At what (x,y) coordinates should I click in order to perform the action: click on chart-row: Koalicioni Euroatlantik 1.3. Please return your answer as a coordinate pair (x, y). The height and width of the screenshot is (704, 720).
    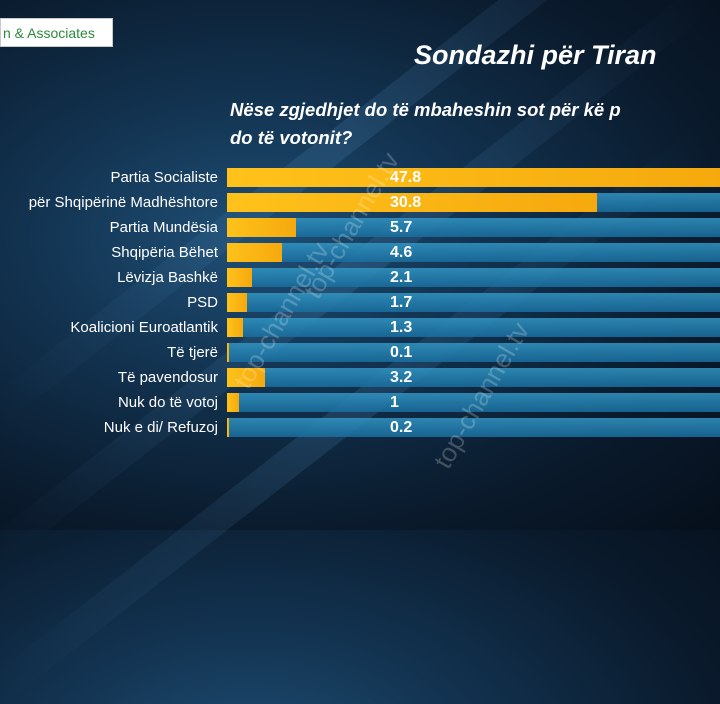
    Looking at the image, I should click on (360, 327).